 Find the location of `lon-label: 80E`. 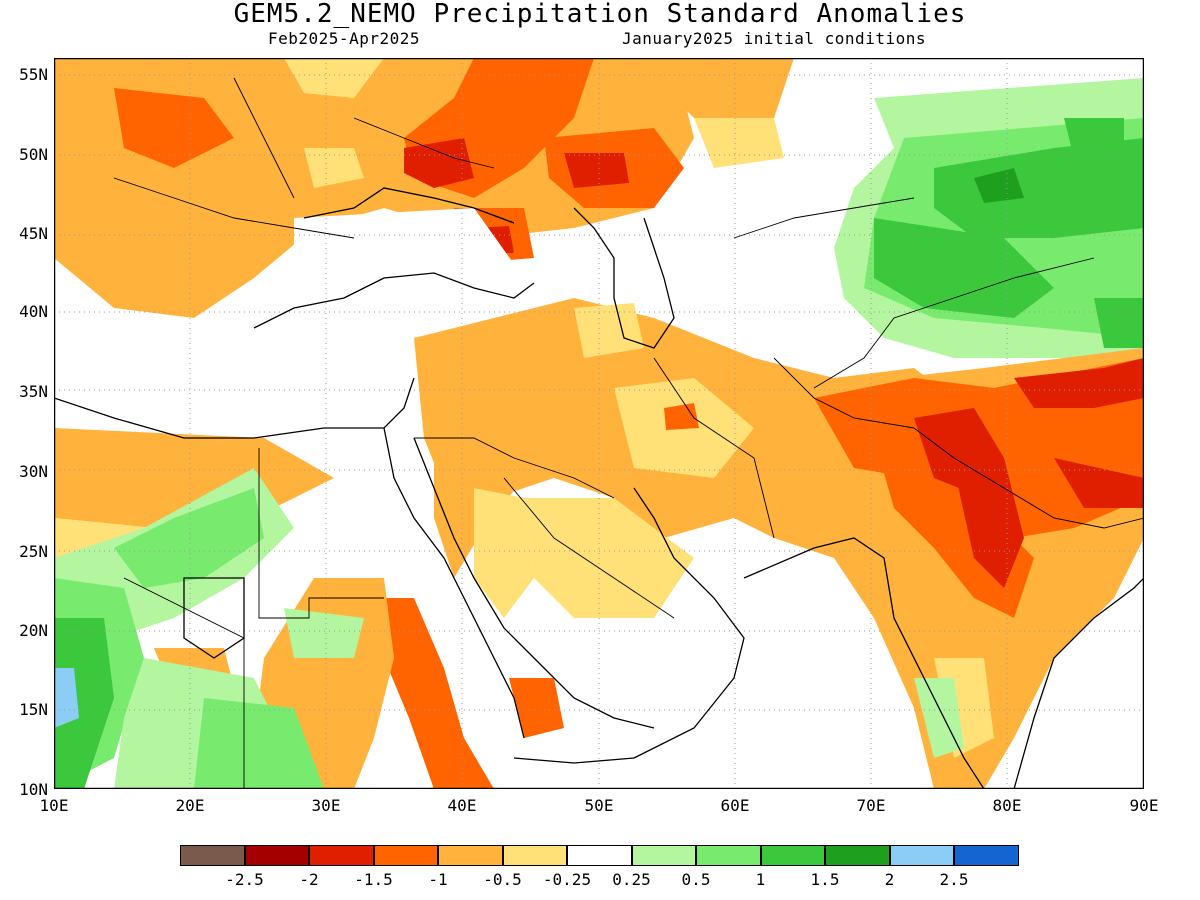

lon-label: 80E is located at coordinates (1007, 805).